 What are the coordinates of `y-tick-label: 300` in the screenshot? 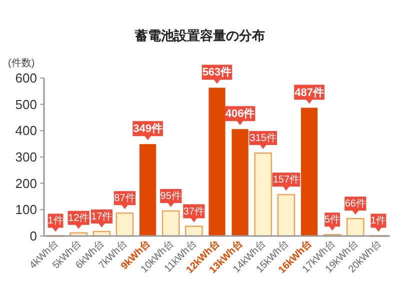 It's located at (26, 157).